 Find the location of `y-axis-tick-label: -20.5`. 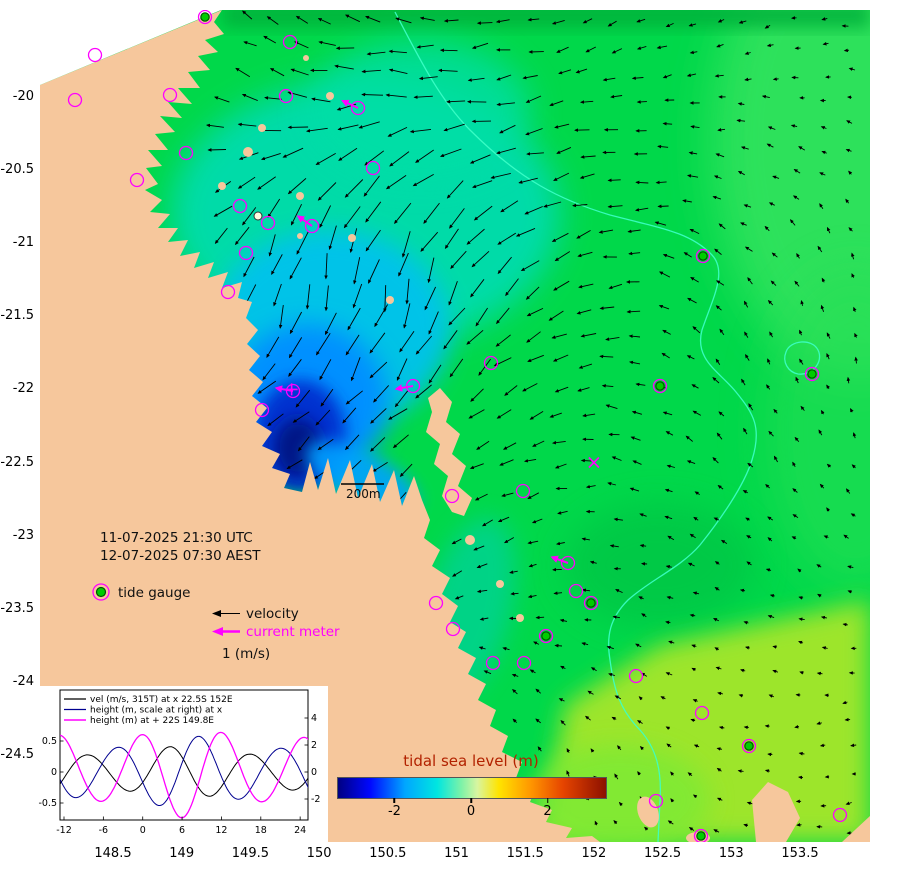

y-axis-tick-label: -20.5 is located at coordinates (17, 170).